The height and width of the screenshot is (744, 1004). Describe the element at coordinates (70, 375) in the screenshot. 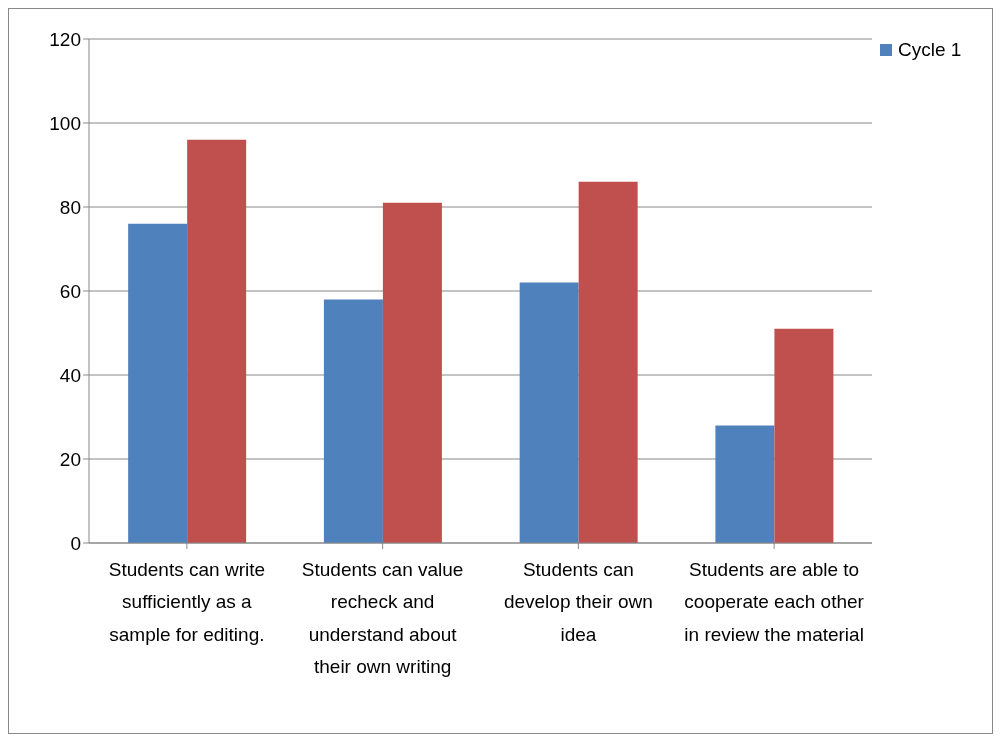

I see `y-tick-label: 40` at that location.